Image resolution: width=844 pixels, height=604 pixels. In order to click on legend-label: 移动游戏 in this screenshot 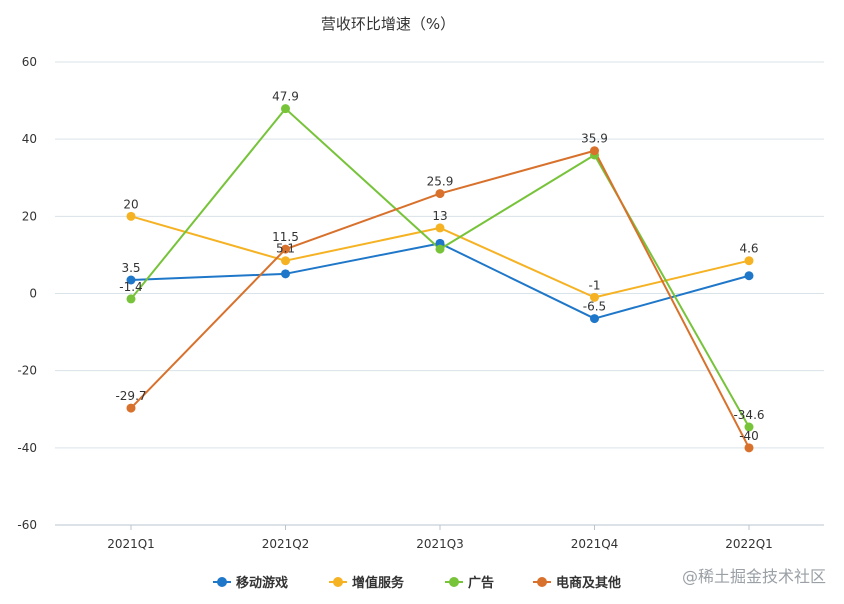, I will do `click(262, 583)`.